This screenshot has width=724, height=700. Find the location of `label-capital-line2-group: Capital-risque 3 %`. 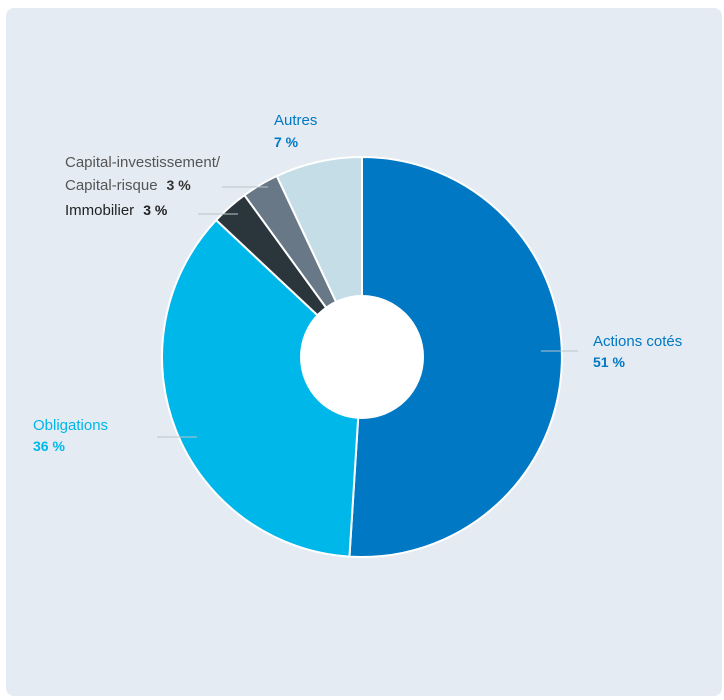

label-capital-line2-group: Capital-risque 3 % is located at coordinates (128, 185).